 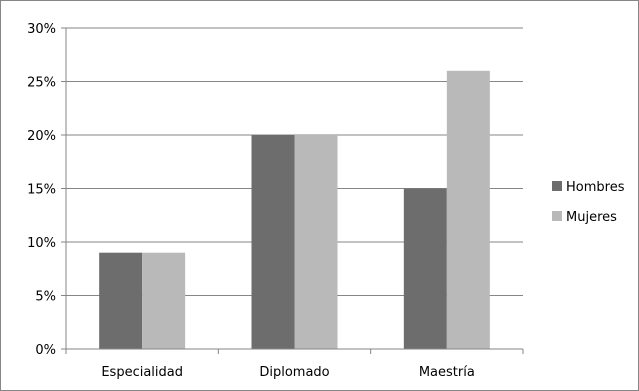 I want to click on x-category-label: Maestría, so click(x=447, y=372).